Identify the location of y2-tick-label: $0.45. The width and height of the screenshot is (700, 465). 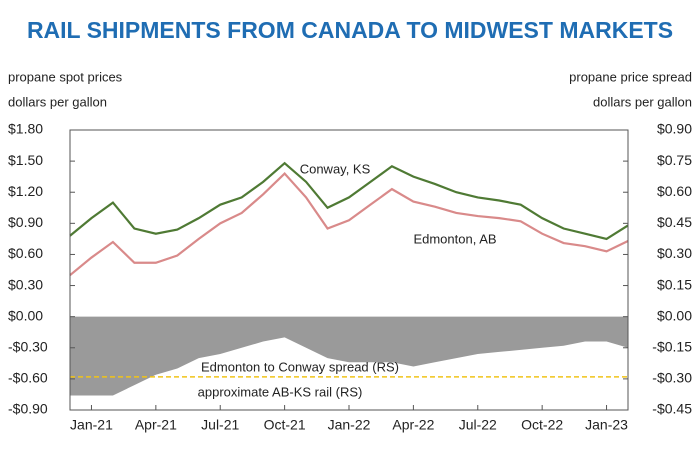
(674, 222).